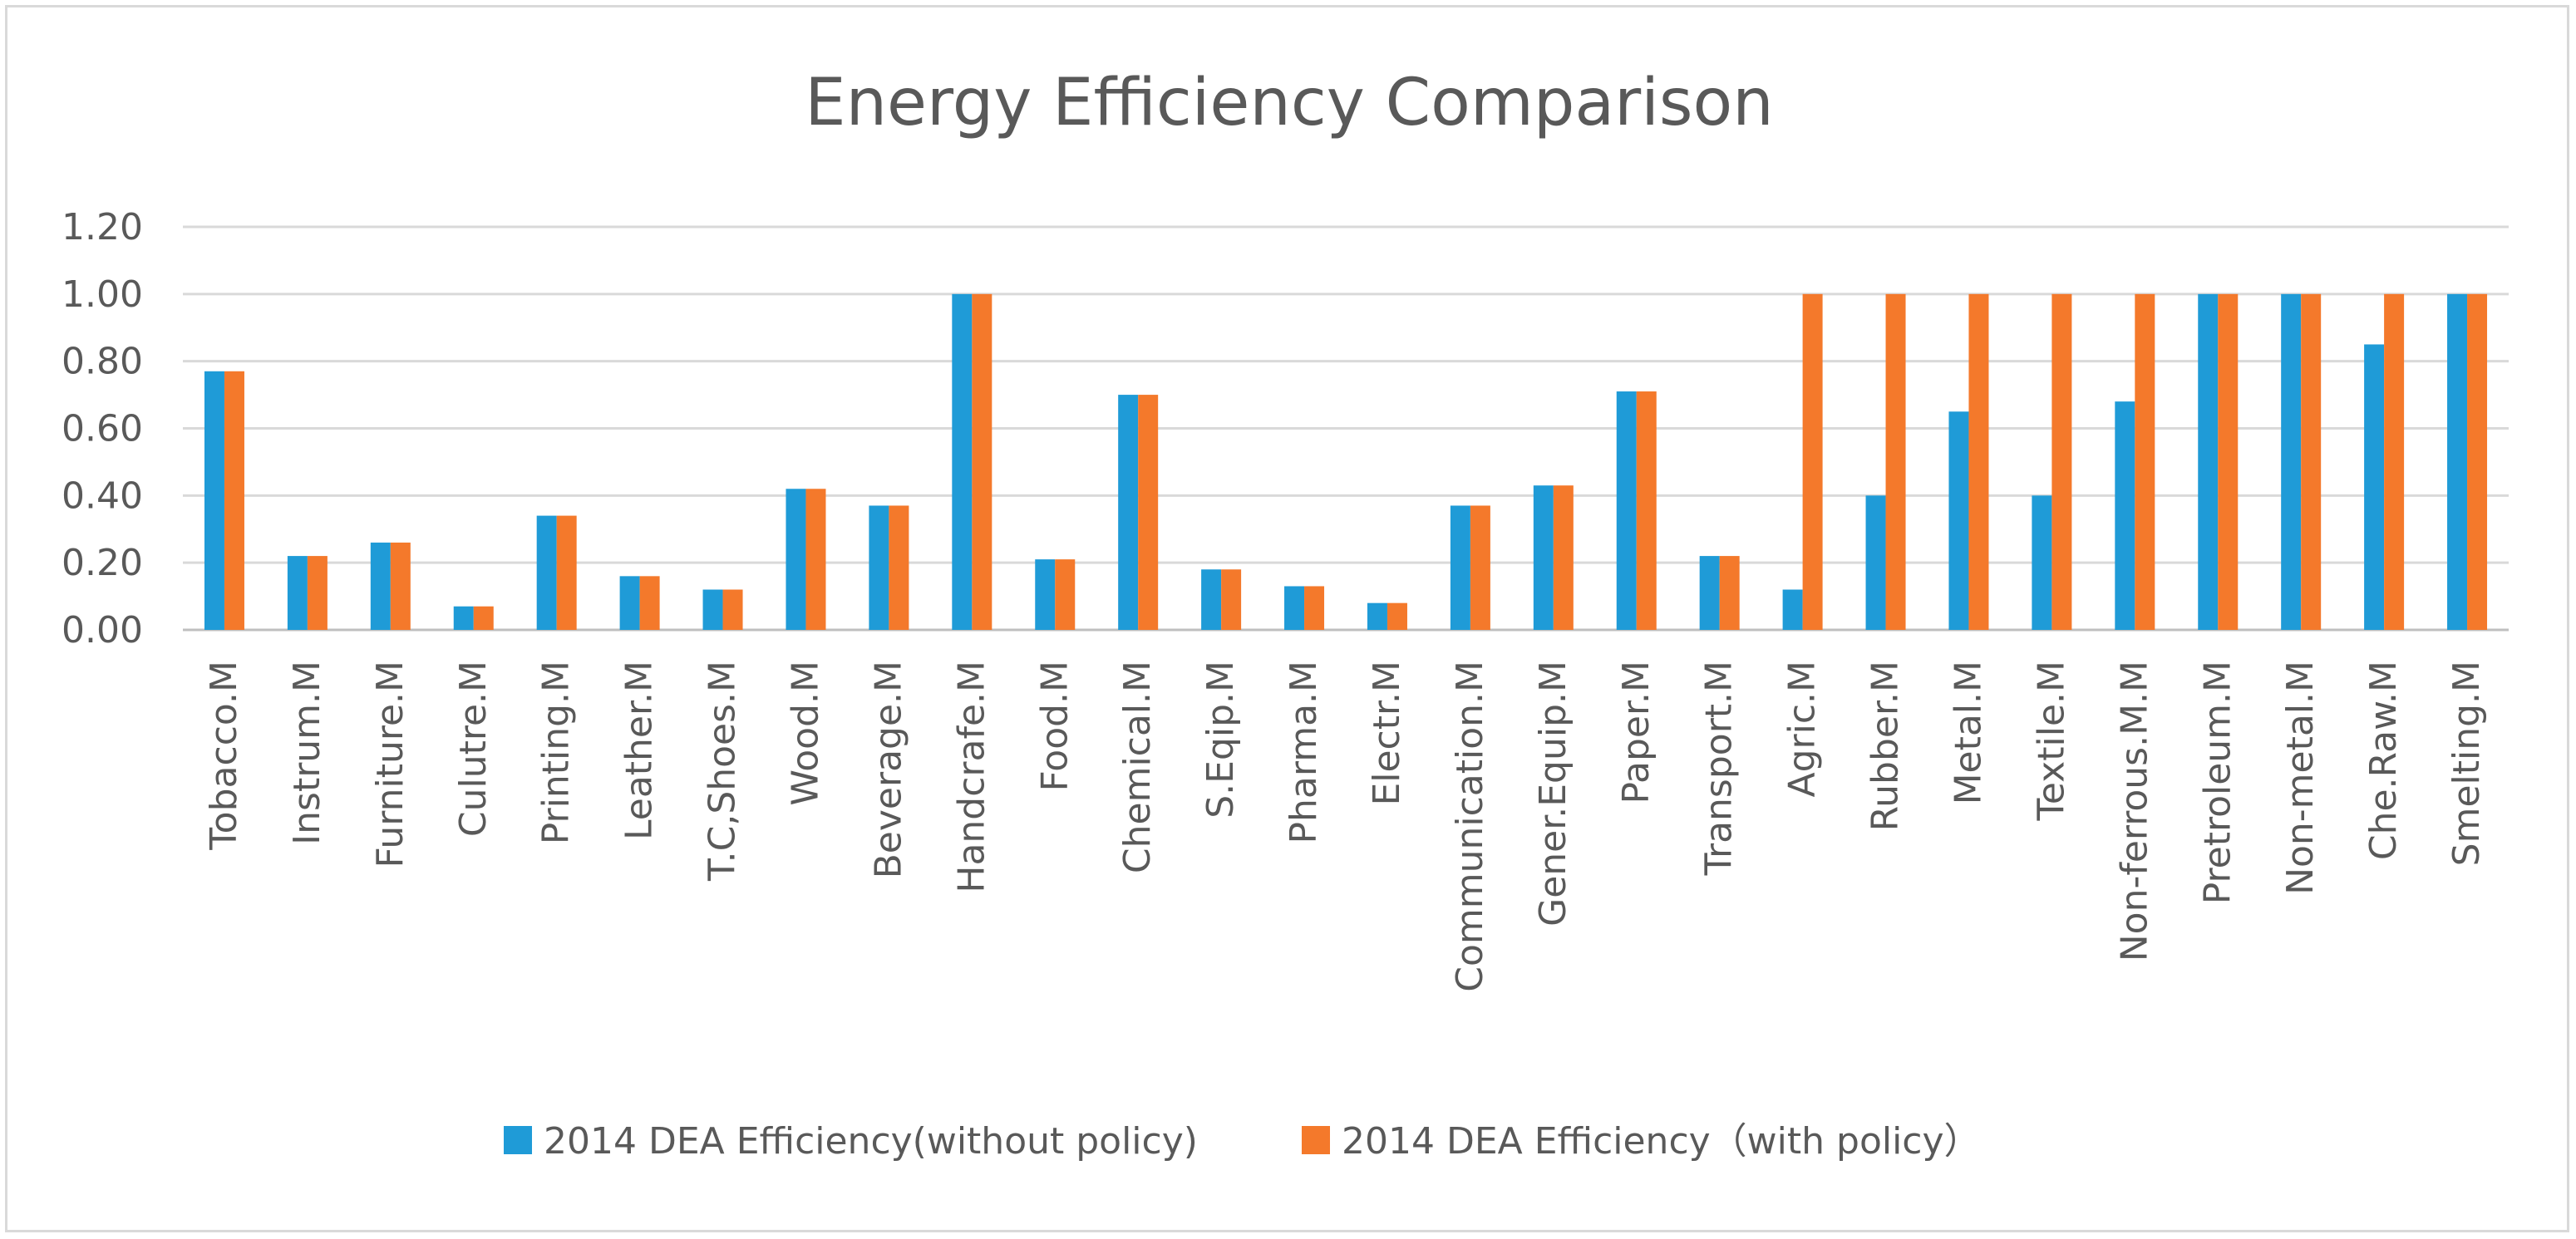 The image size is (2576, 1239). What do you see at coordinates (2217, 782) in the screenshot?
I see `x-tick-label: Pretroleum.M` at bounding box center [2217, 782].